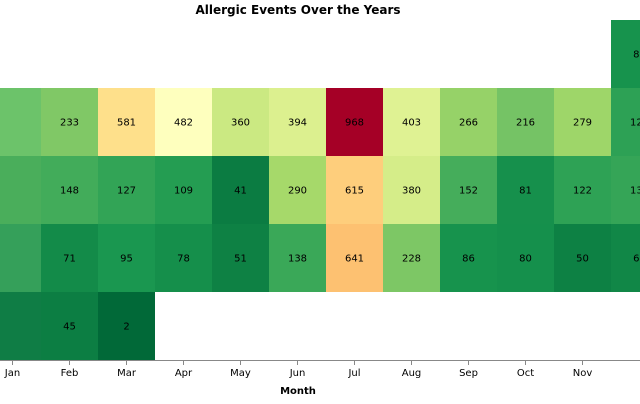 The width and height of the screenshot is (640, 404). I want to click on cell-value-label: 228, so click(411, 259).